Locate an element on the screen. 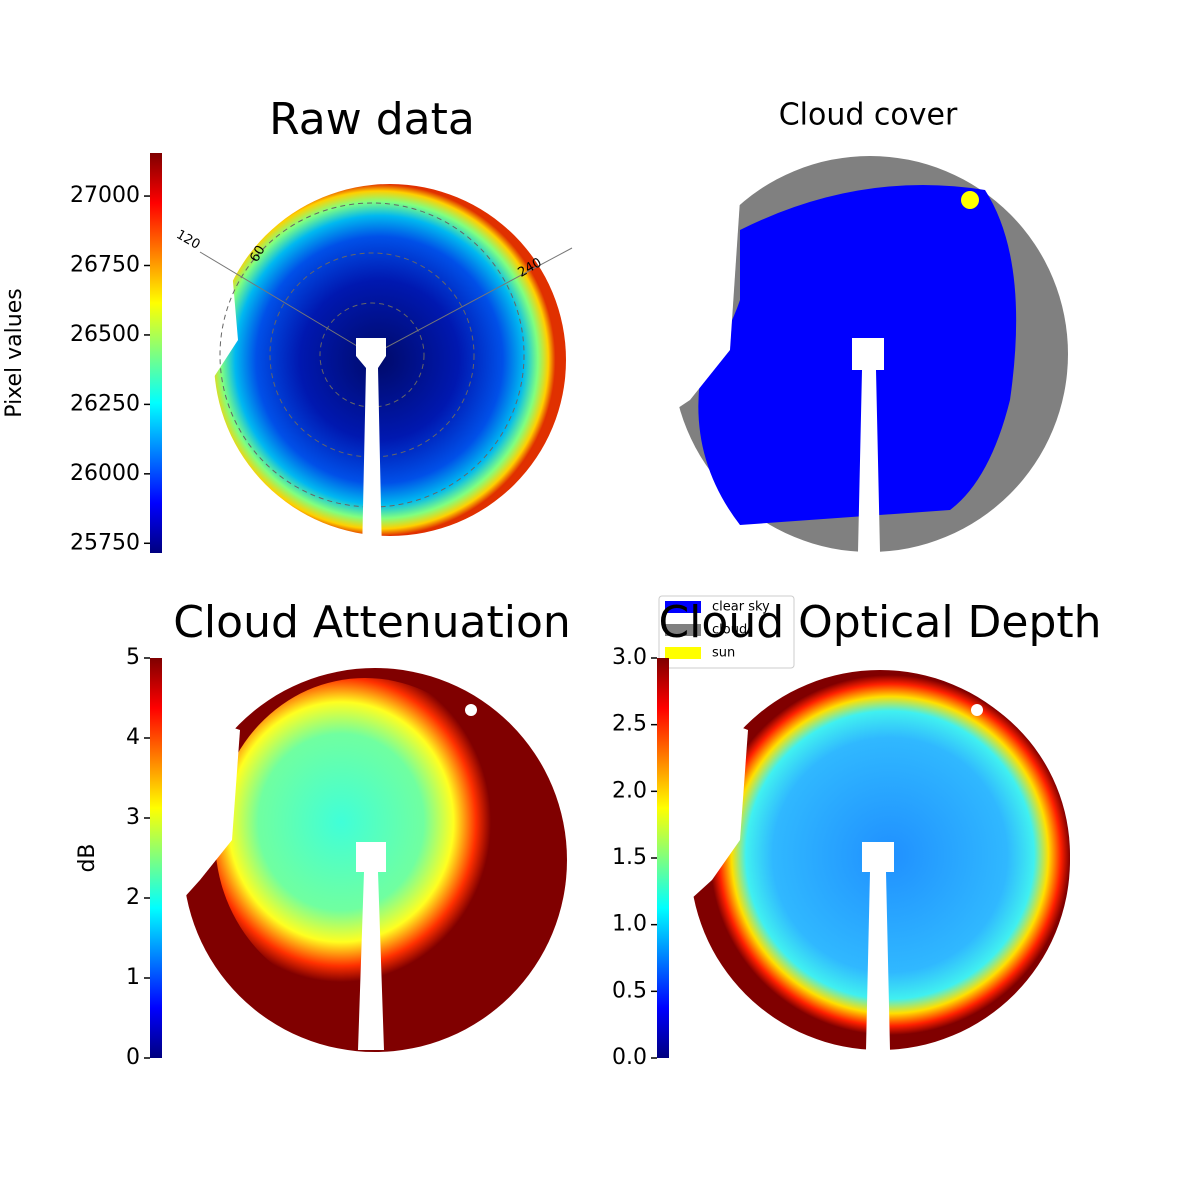  panel-title: Raw data is located at coordinates (372, 119).